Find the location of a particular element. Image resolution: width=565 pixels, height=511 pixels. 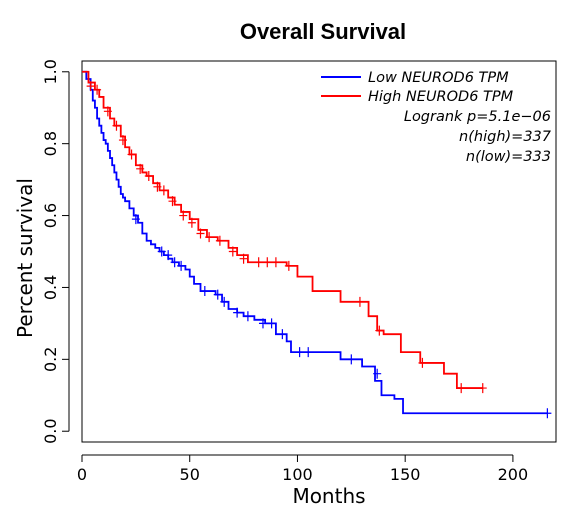

legend-label-low: Low NEUROD6 TPM is located at coordinates (438, 78).